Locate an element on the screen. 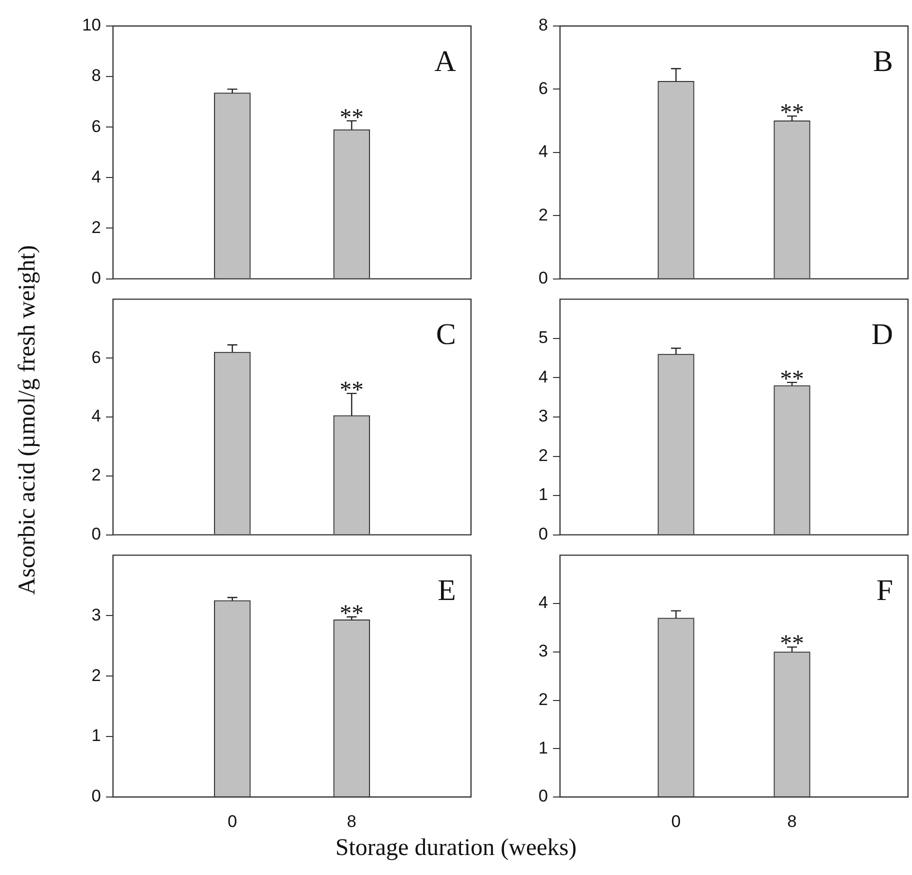 The image size is (912, 875). annotation: D is located at coordinates (882, 335).